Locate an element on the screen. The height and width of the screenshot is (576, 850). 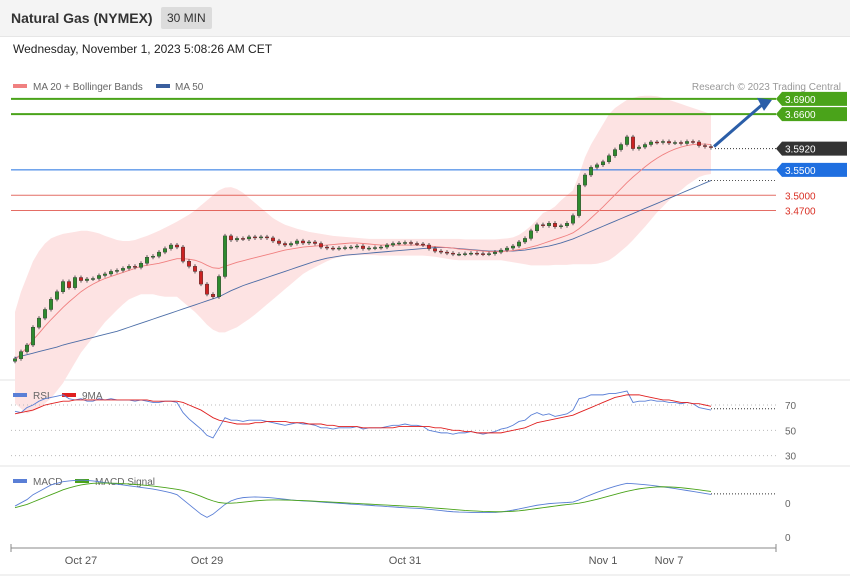
legend-rsi-label: RSI is located at coordinates (41, 396).